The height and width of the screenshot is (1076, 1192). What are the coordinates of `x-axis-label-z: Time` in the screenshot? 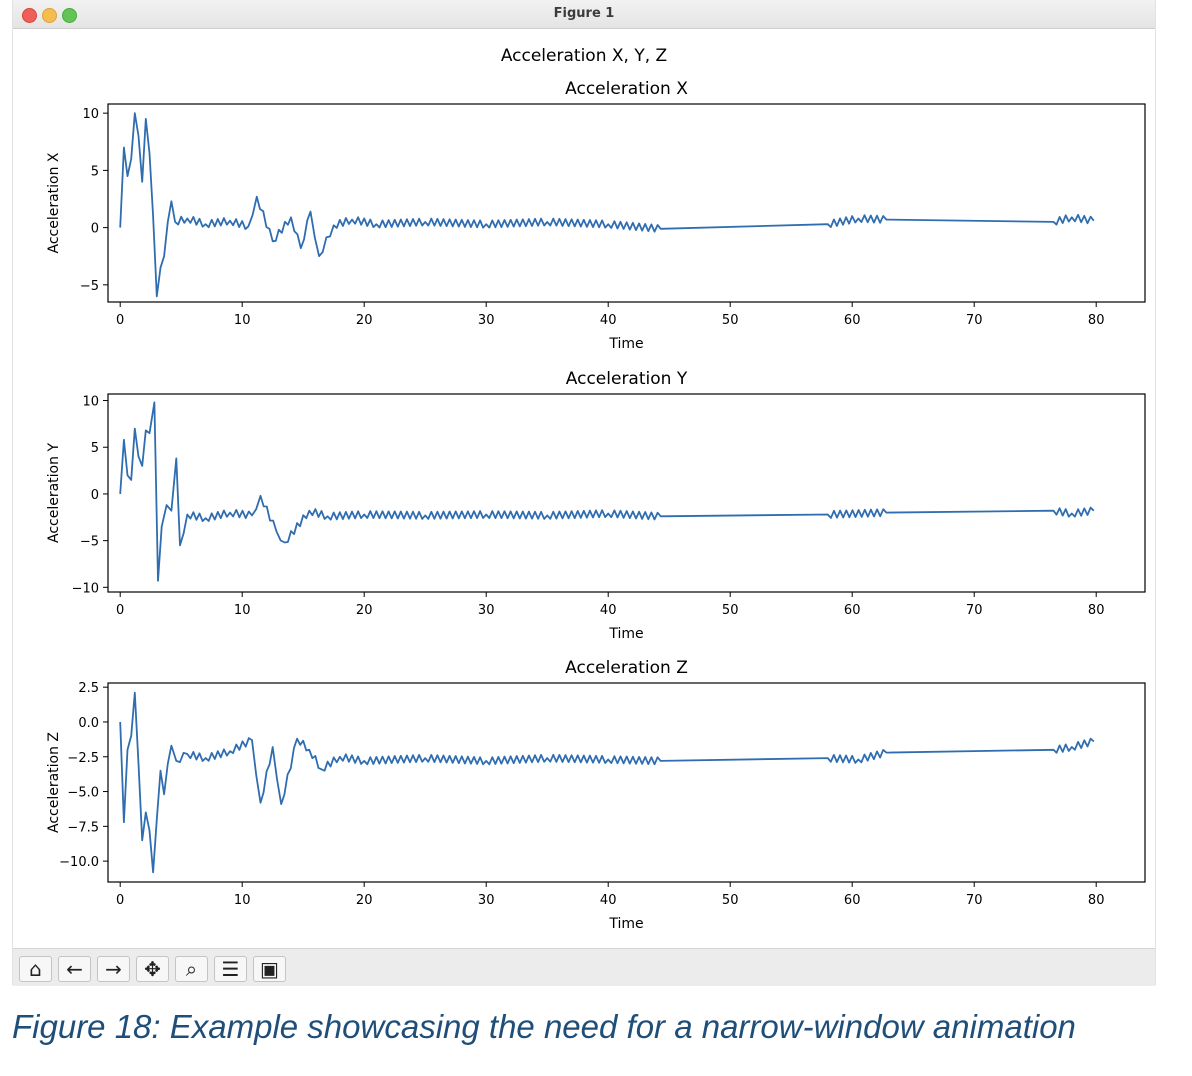 It's located at (625, 924).